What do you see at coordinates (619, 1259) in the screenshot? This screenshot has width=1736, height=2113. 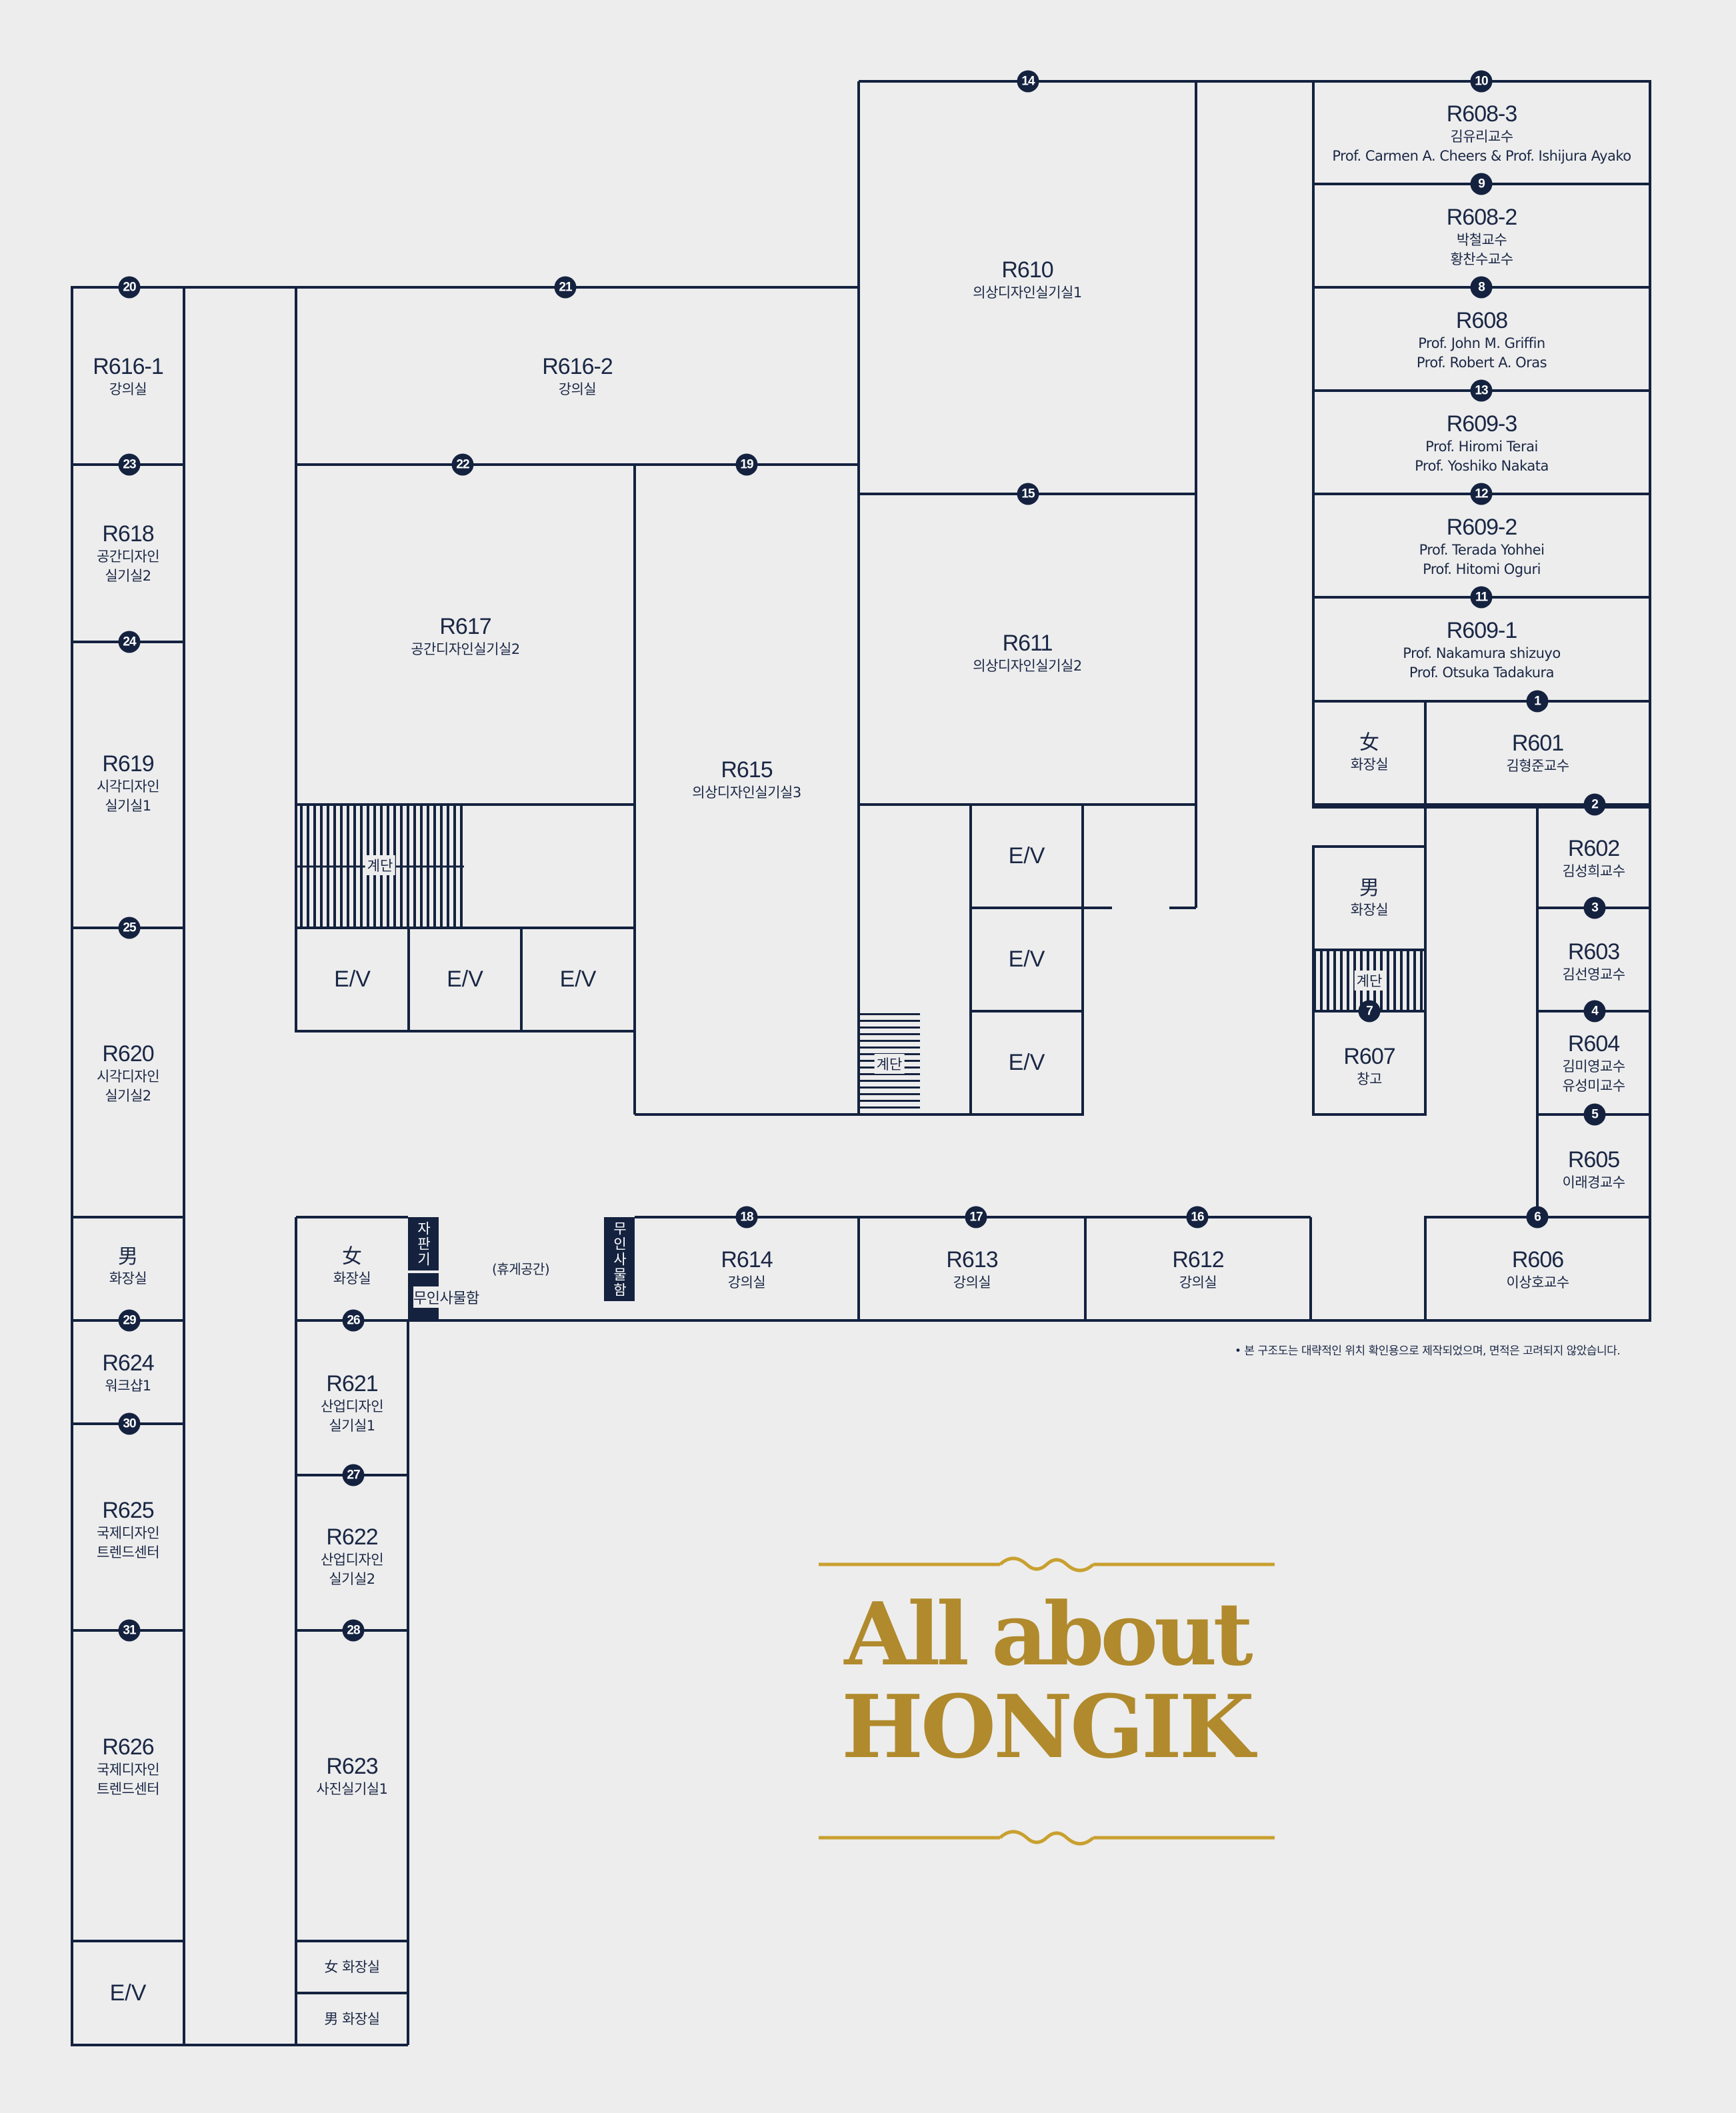 I see `locker-vertical: 무인사물함` at bounding box center [619, 1259].